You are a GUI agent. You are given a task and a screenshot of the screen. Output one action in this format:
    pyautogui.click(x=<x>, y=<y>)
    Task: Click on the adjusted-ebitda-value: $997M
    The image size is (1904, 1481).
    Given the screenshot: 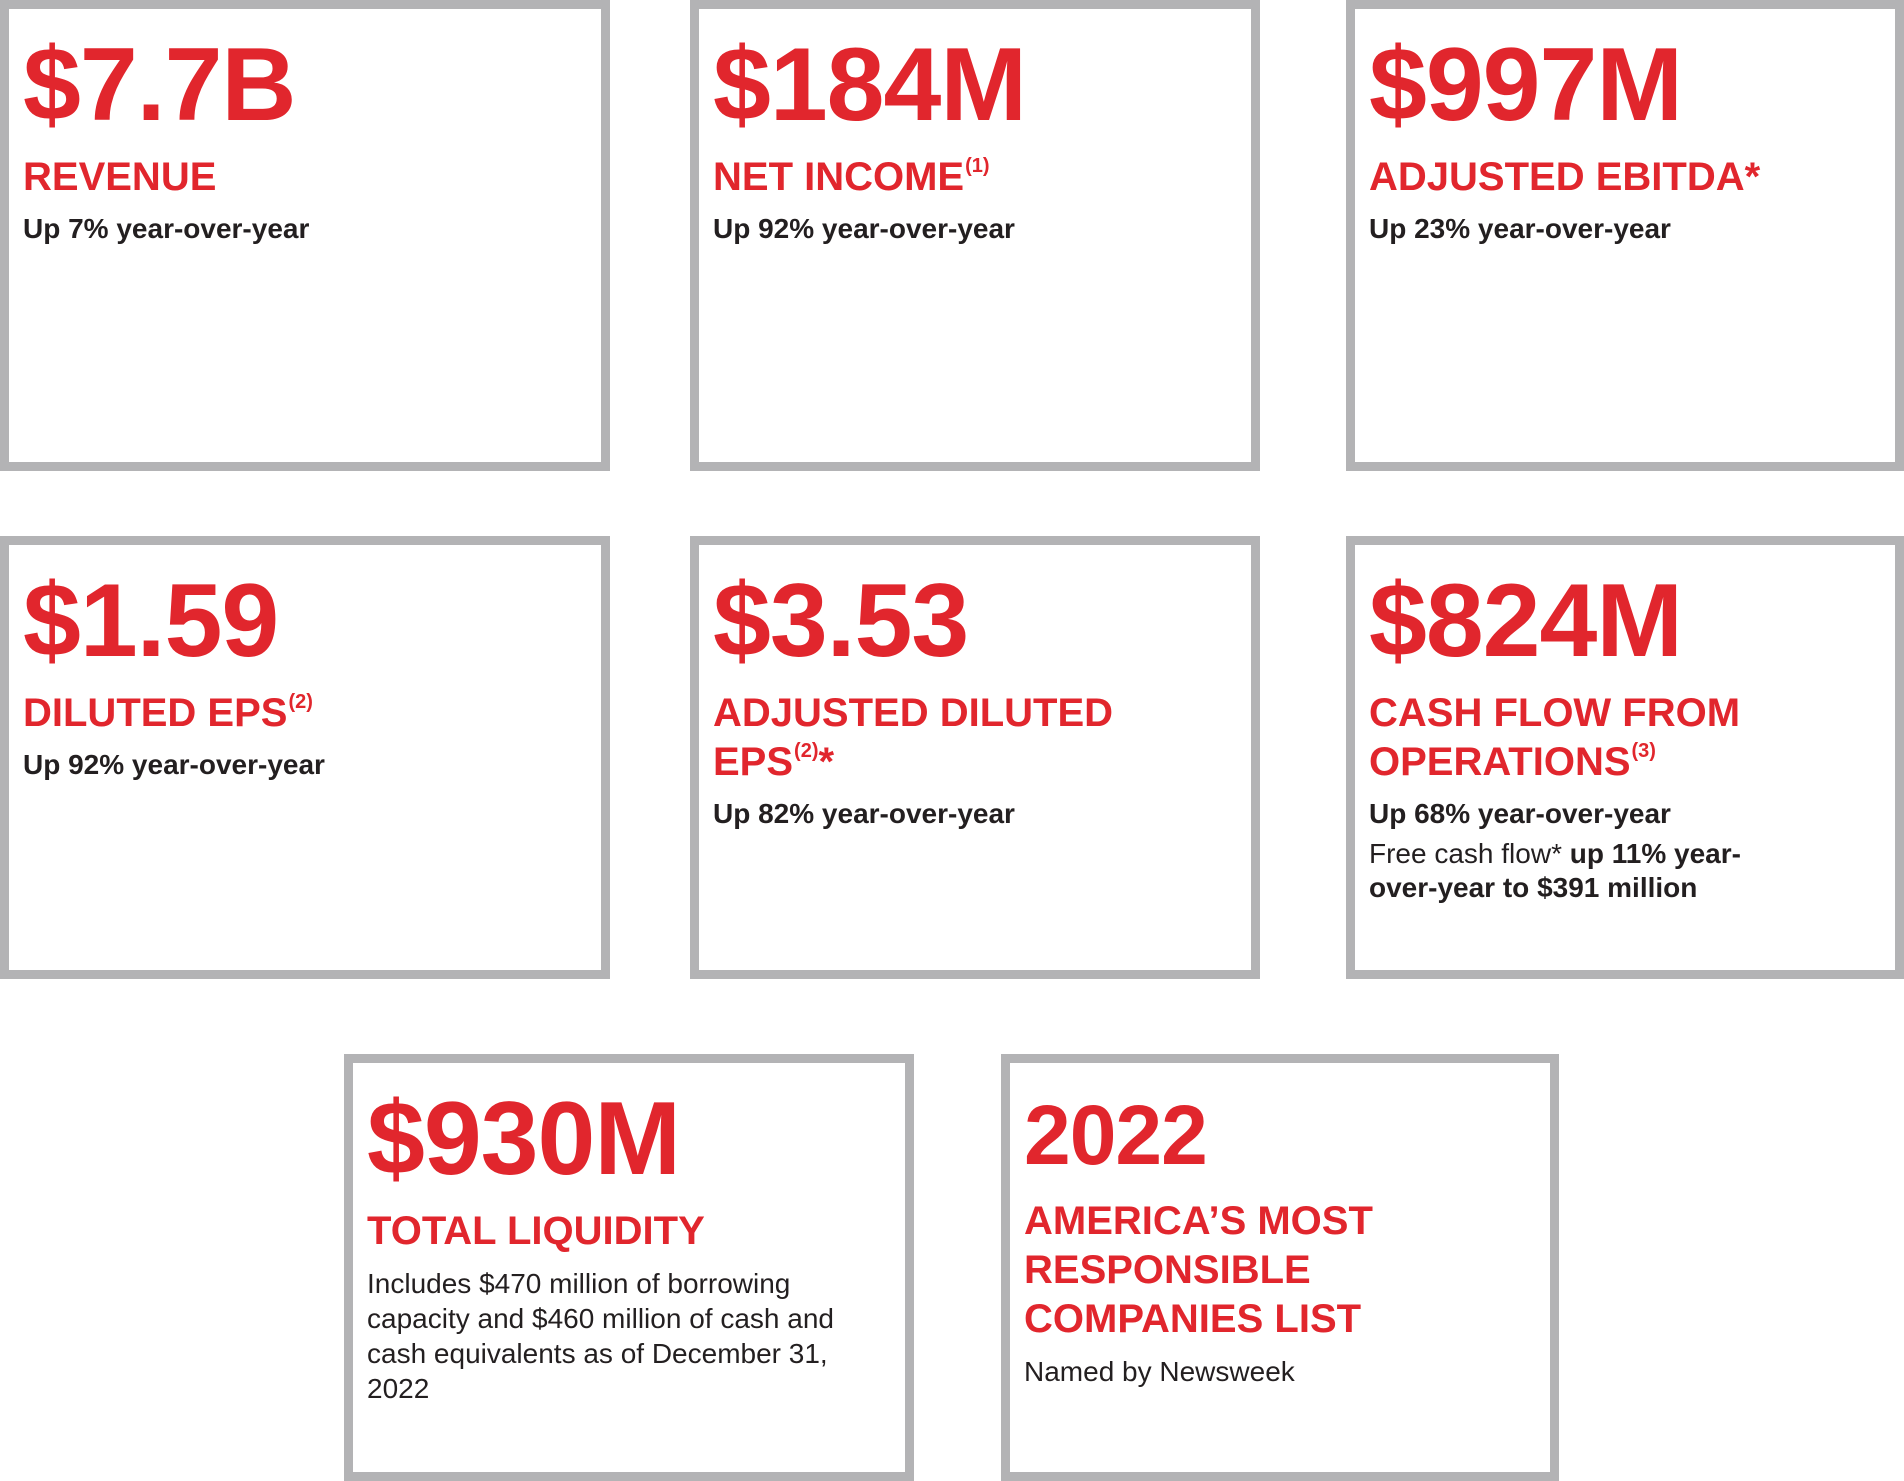 What is the action you would take?
    pyautogui.click(x=1526, y=85)
    